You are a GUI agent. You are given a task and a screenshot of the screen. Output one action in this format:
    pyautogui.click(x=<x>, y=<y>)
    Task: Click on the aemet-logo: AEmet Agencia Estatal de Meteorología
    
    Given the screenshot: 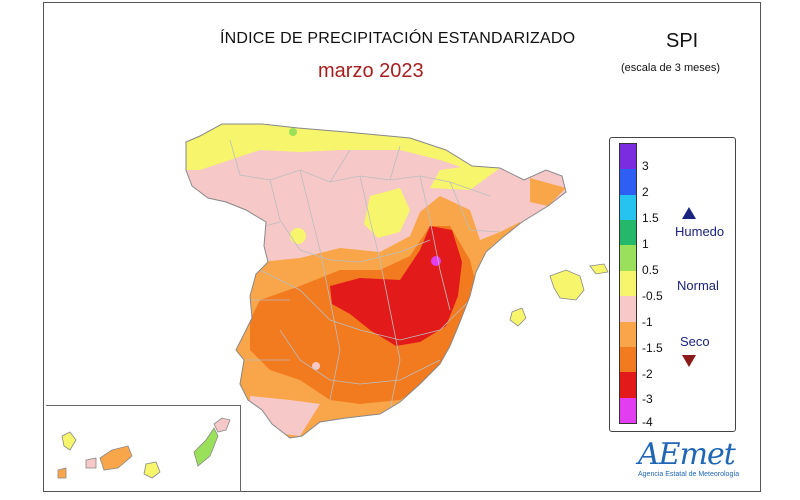 What is the action you would take?
    pyautogui.click(x=685, y=462)
    